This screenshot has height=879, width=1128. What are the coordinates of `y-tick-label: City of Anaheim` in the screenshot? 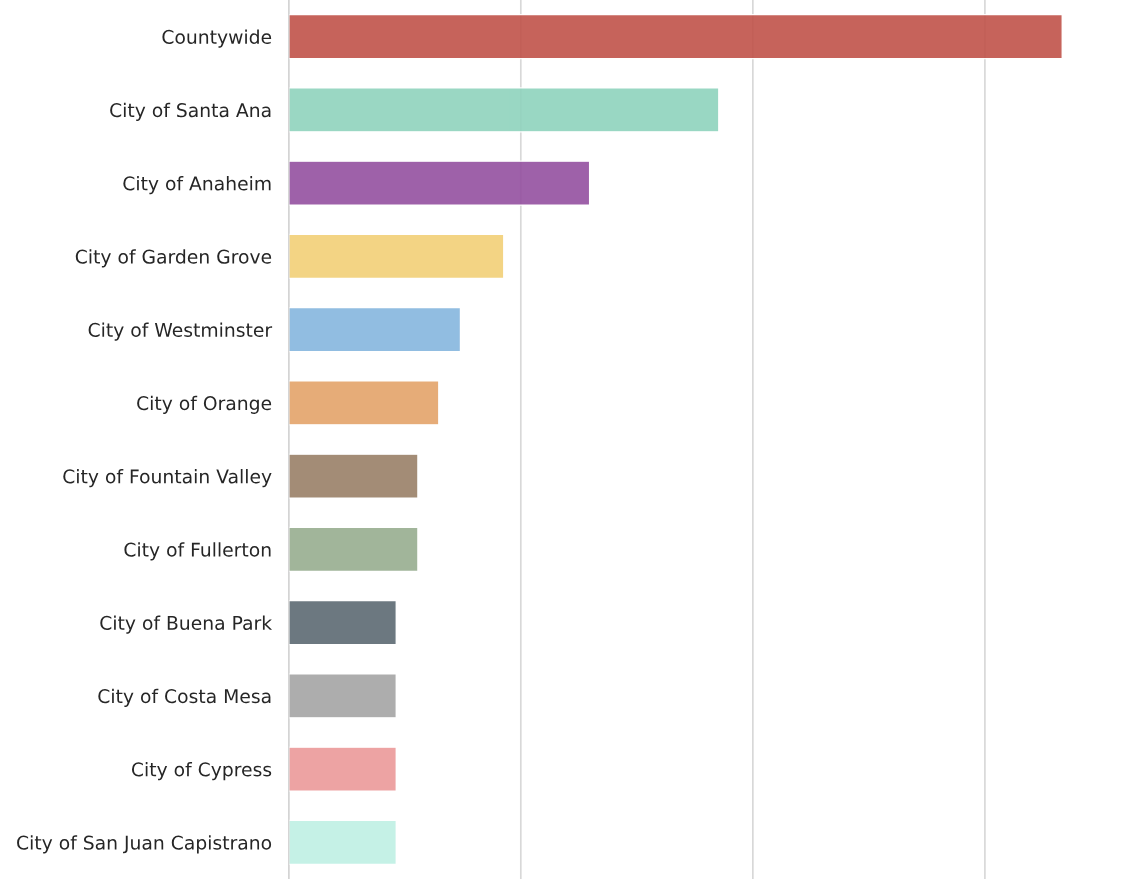 It's located at (197, 185).